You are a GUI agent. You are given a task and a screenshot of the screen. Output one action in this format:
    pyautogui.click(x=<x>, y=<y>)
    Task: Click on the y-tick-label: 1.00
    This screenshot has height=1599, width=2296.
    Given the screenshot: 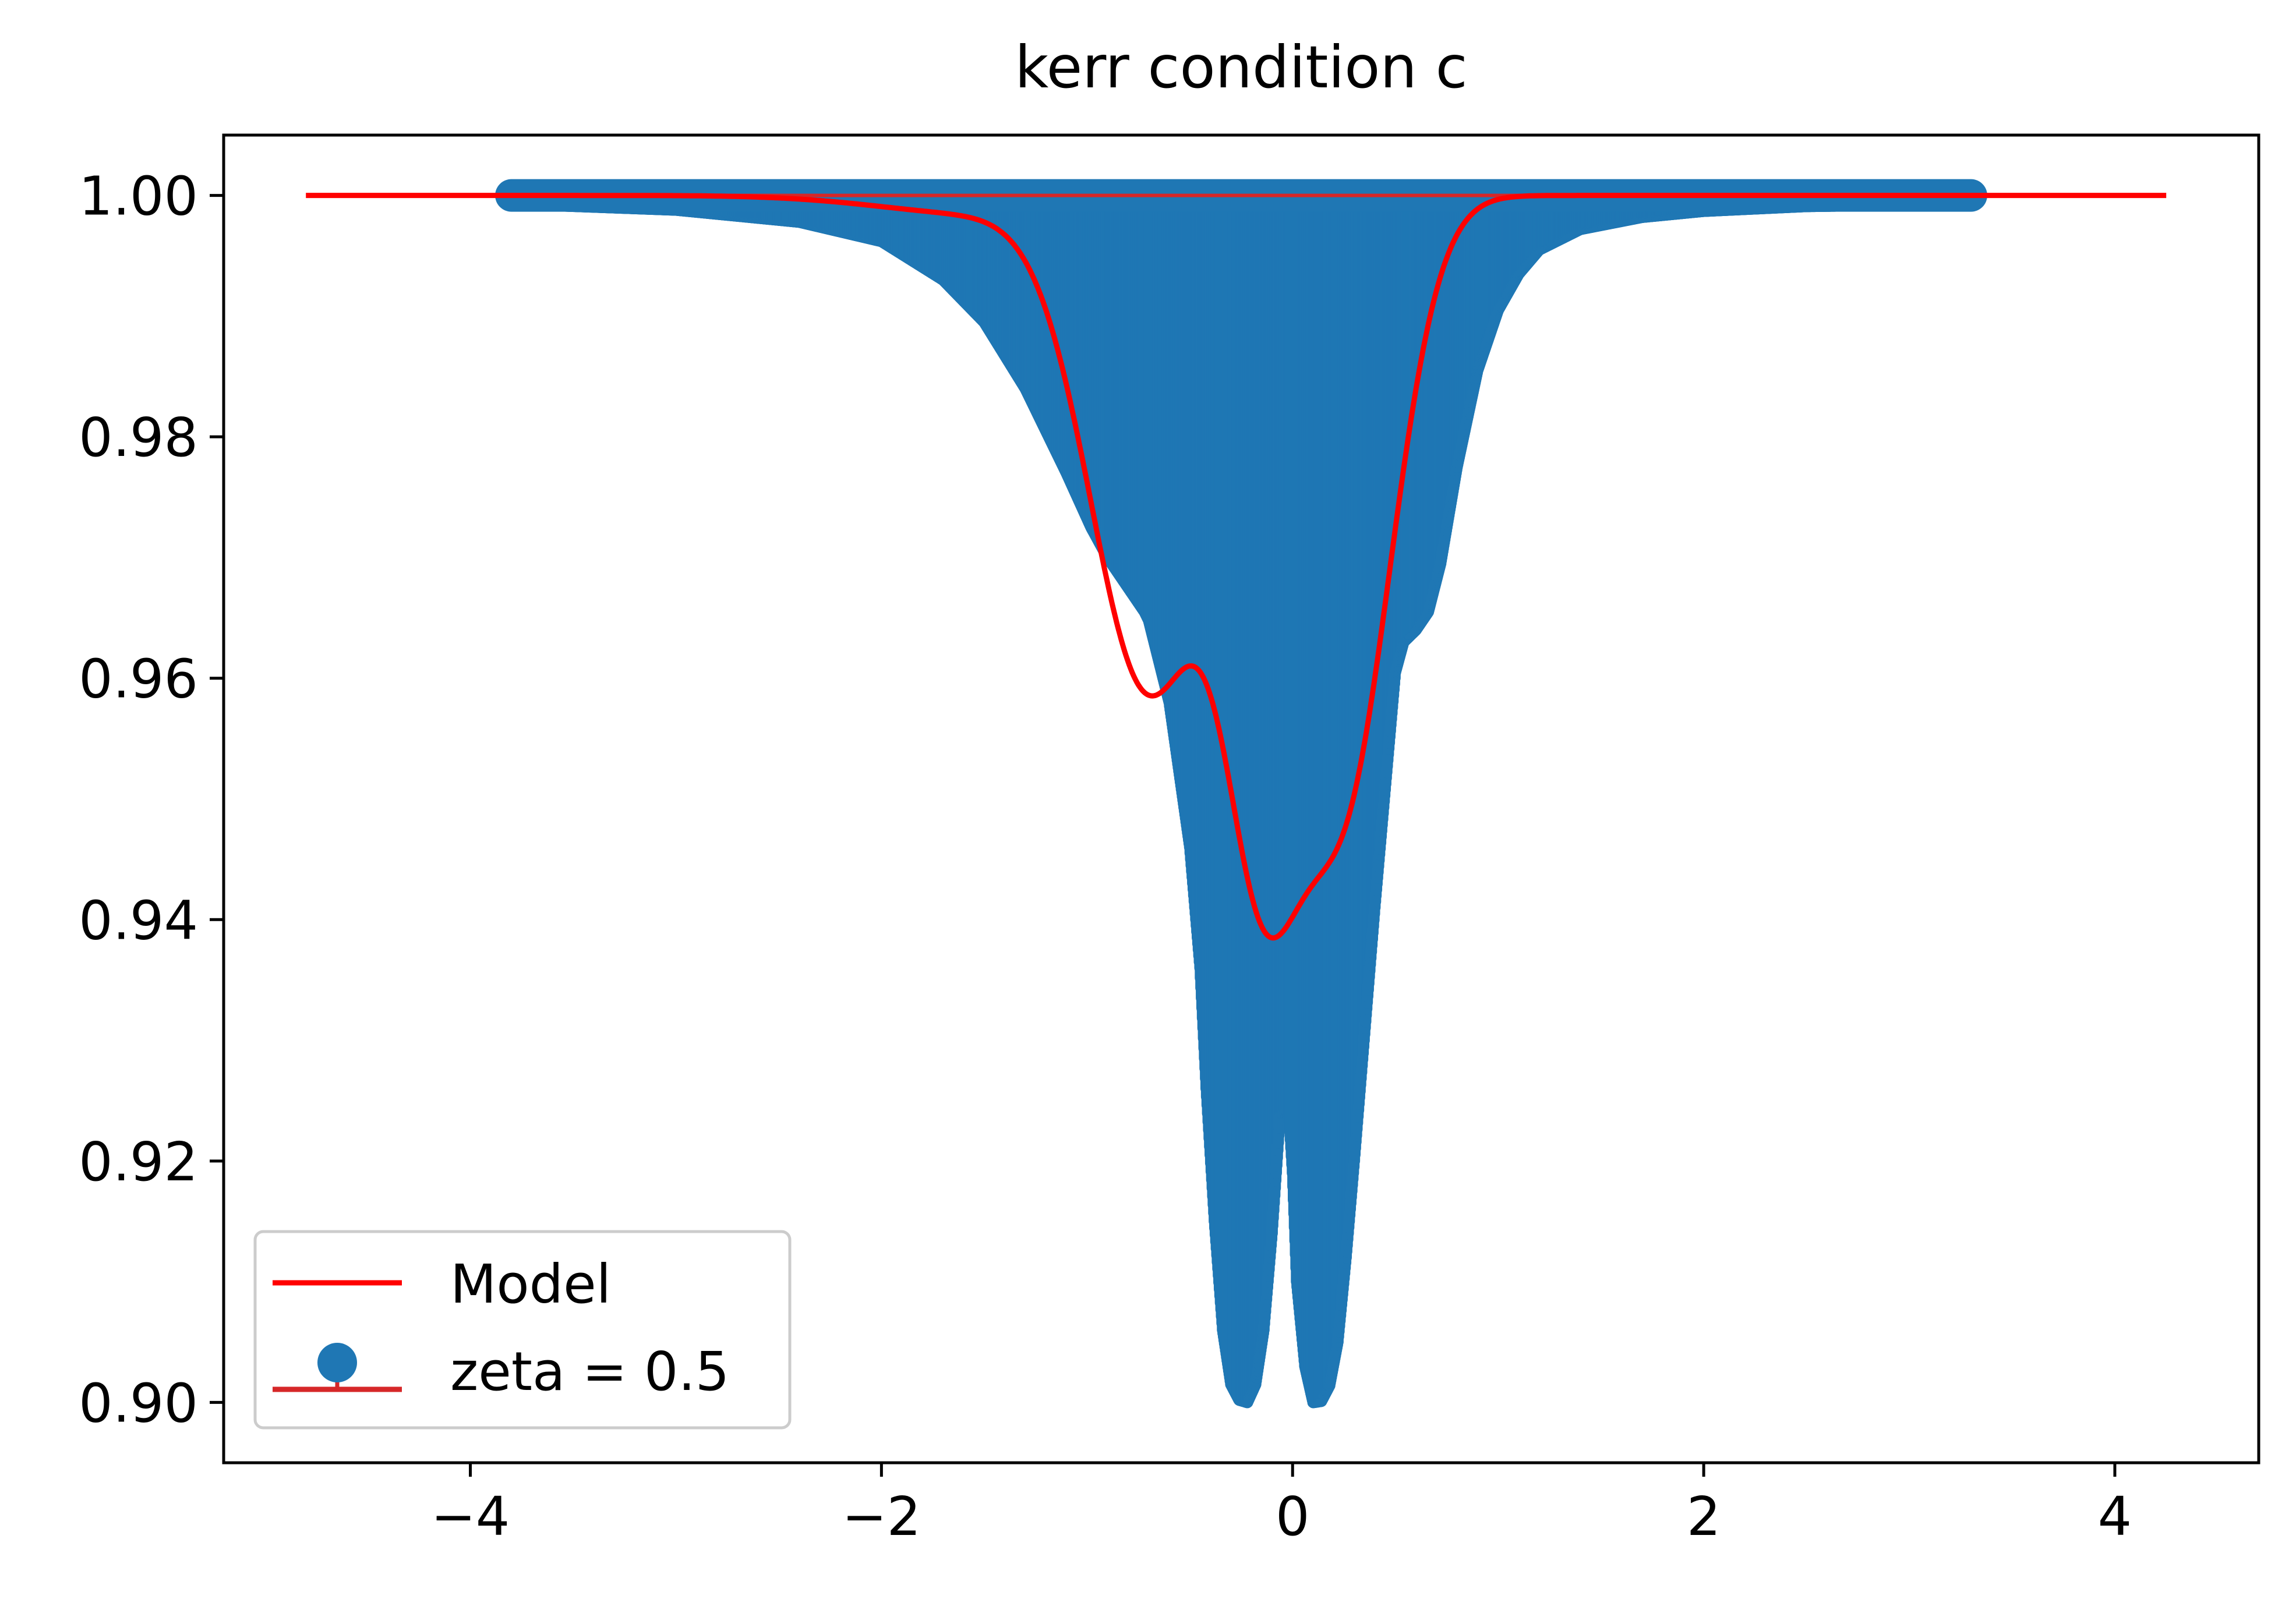 What is the action you would take?
    pyautogui.click(x=138, y=196)
    